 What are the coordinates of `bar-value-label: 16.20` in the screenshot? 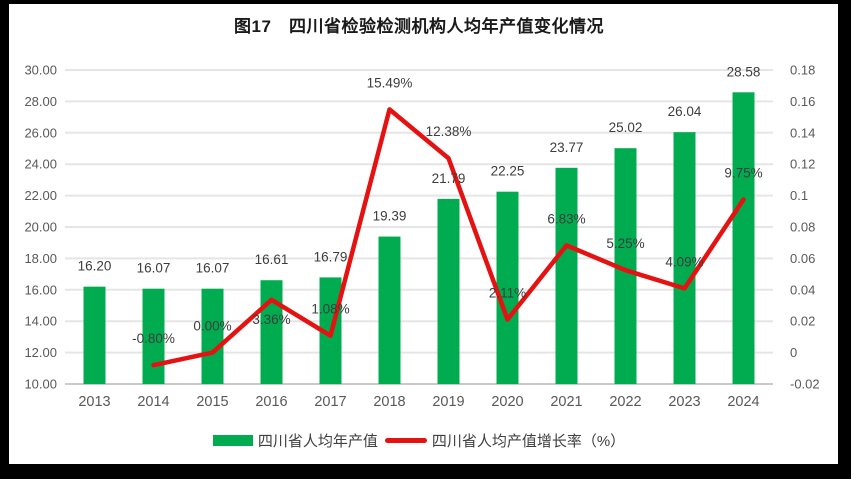 It's located at (95, 266).